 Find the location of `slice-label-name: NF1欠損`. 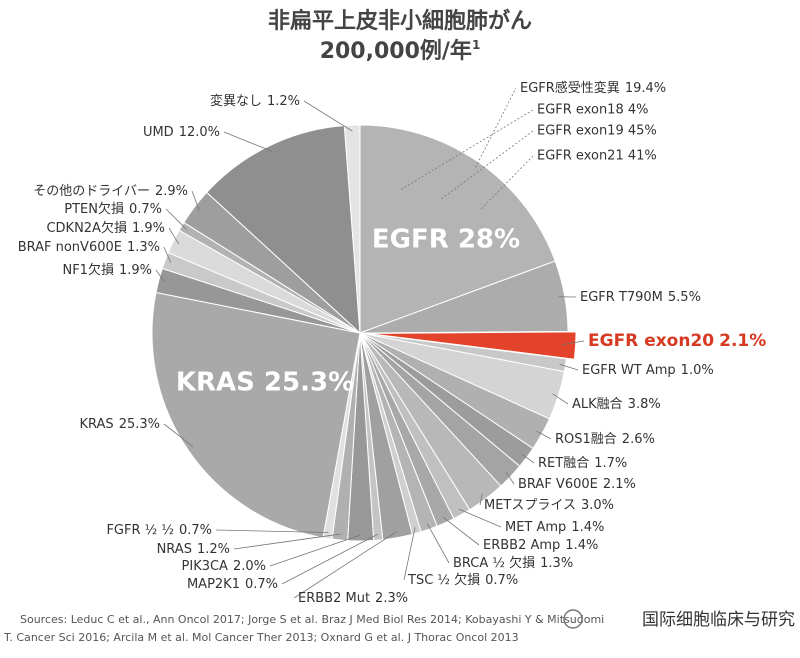

slice-label-name: NF1欠損 is located at coordinates (87, 270).